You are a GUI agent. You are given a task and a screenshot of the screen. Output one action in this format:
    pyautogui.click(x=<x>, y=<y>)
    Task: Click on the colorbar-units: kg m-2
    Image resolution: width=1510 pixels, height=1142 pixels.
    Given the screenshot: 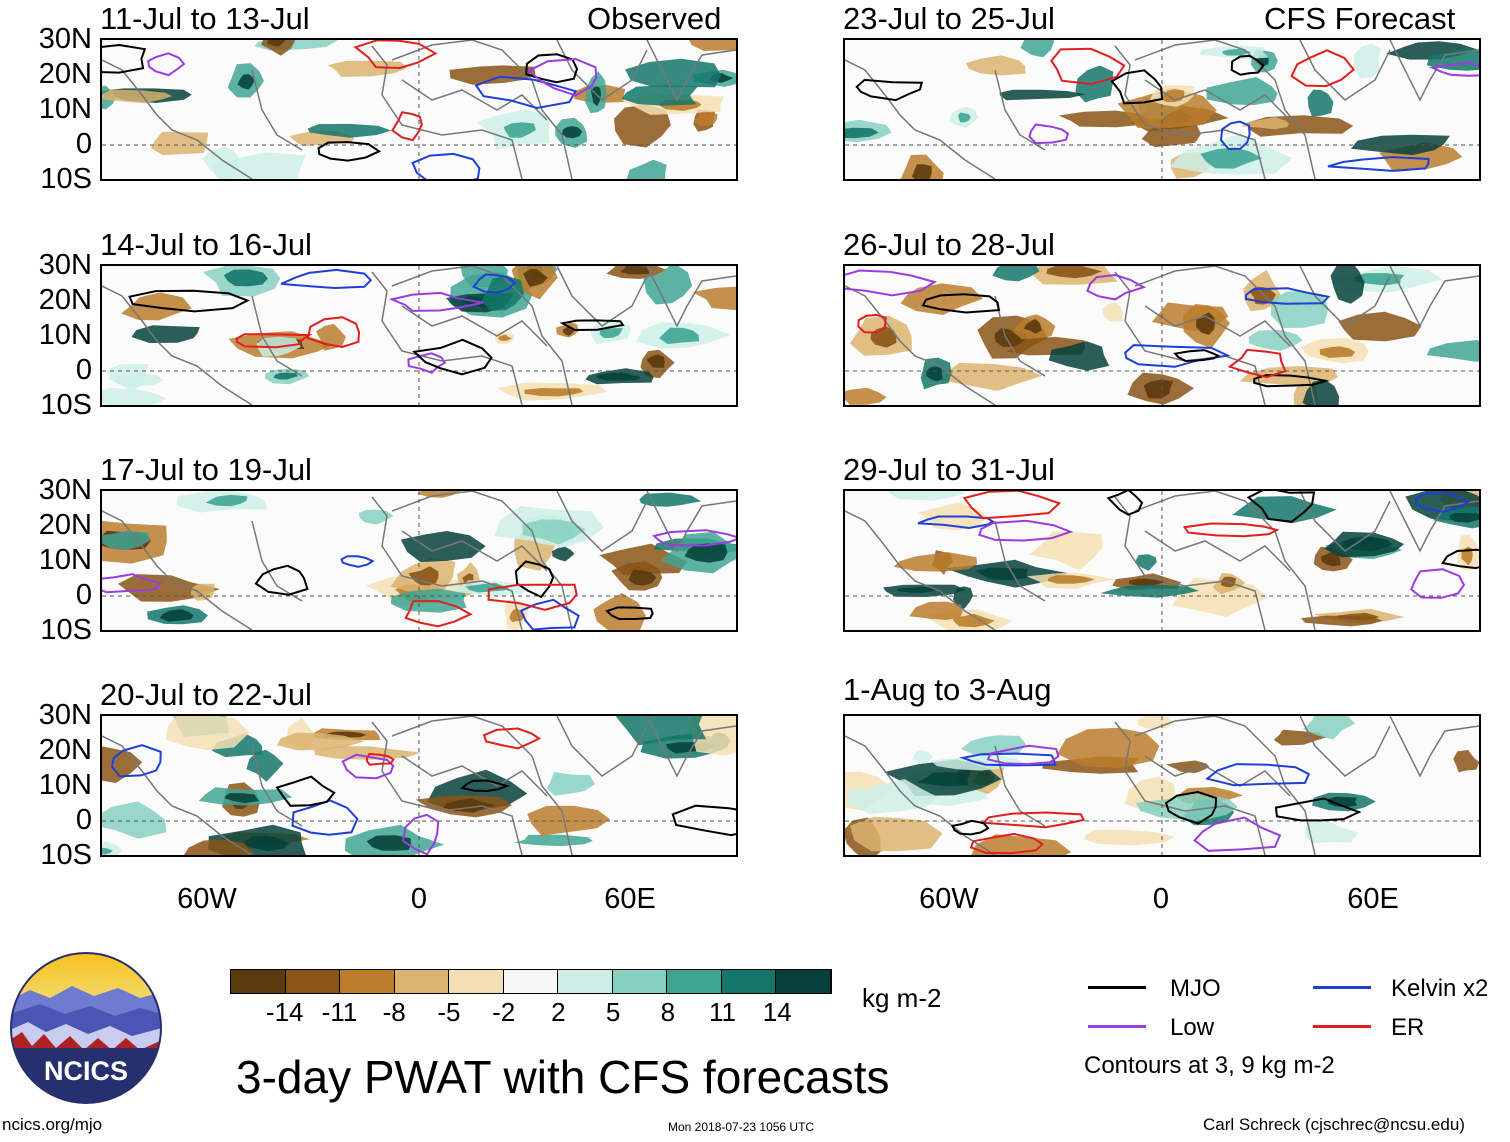 What is the action you would take?
    pyautogui.click(x=902, y=998)
    